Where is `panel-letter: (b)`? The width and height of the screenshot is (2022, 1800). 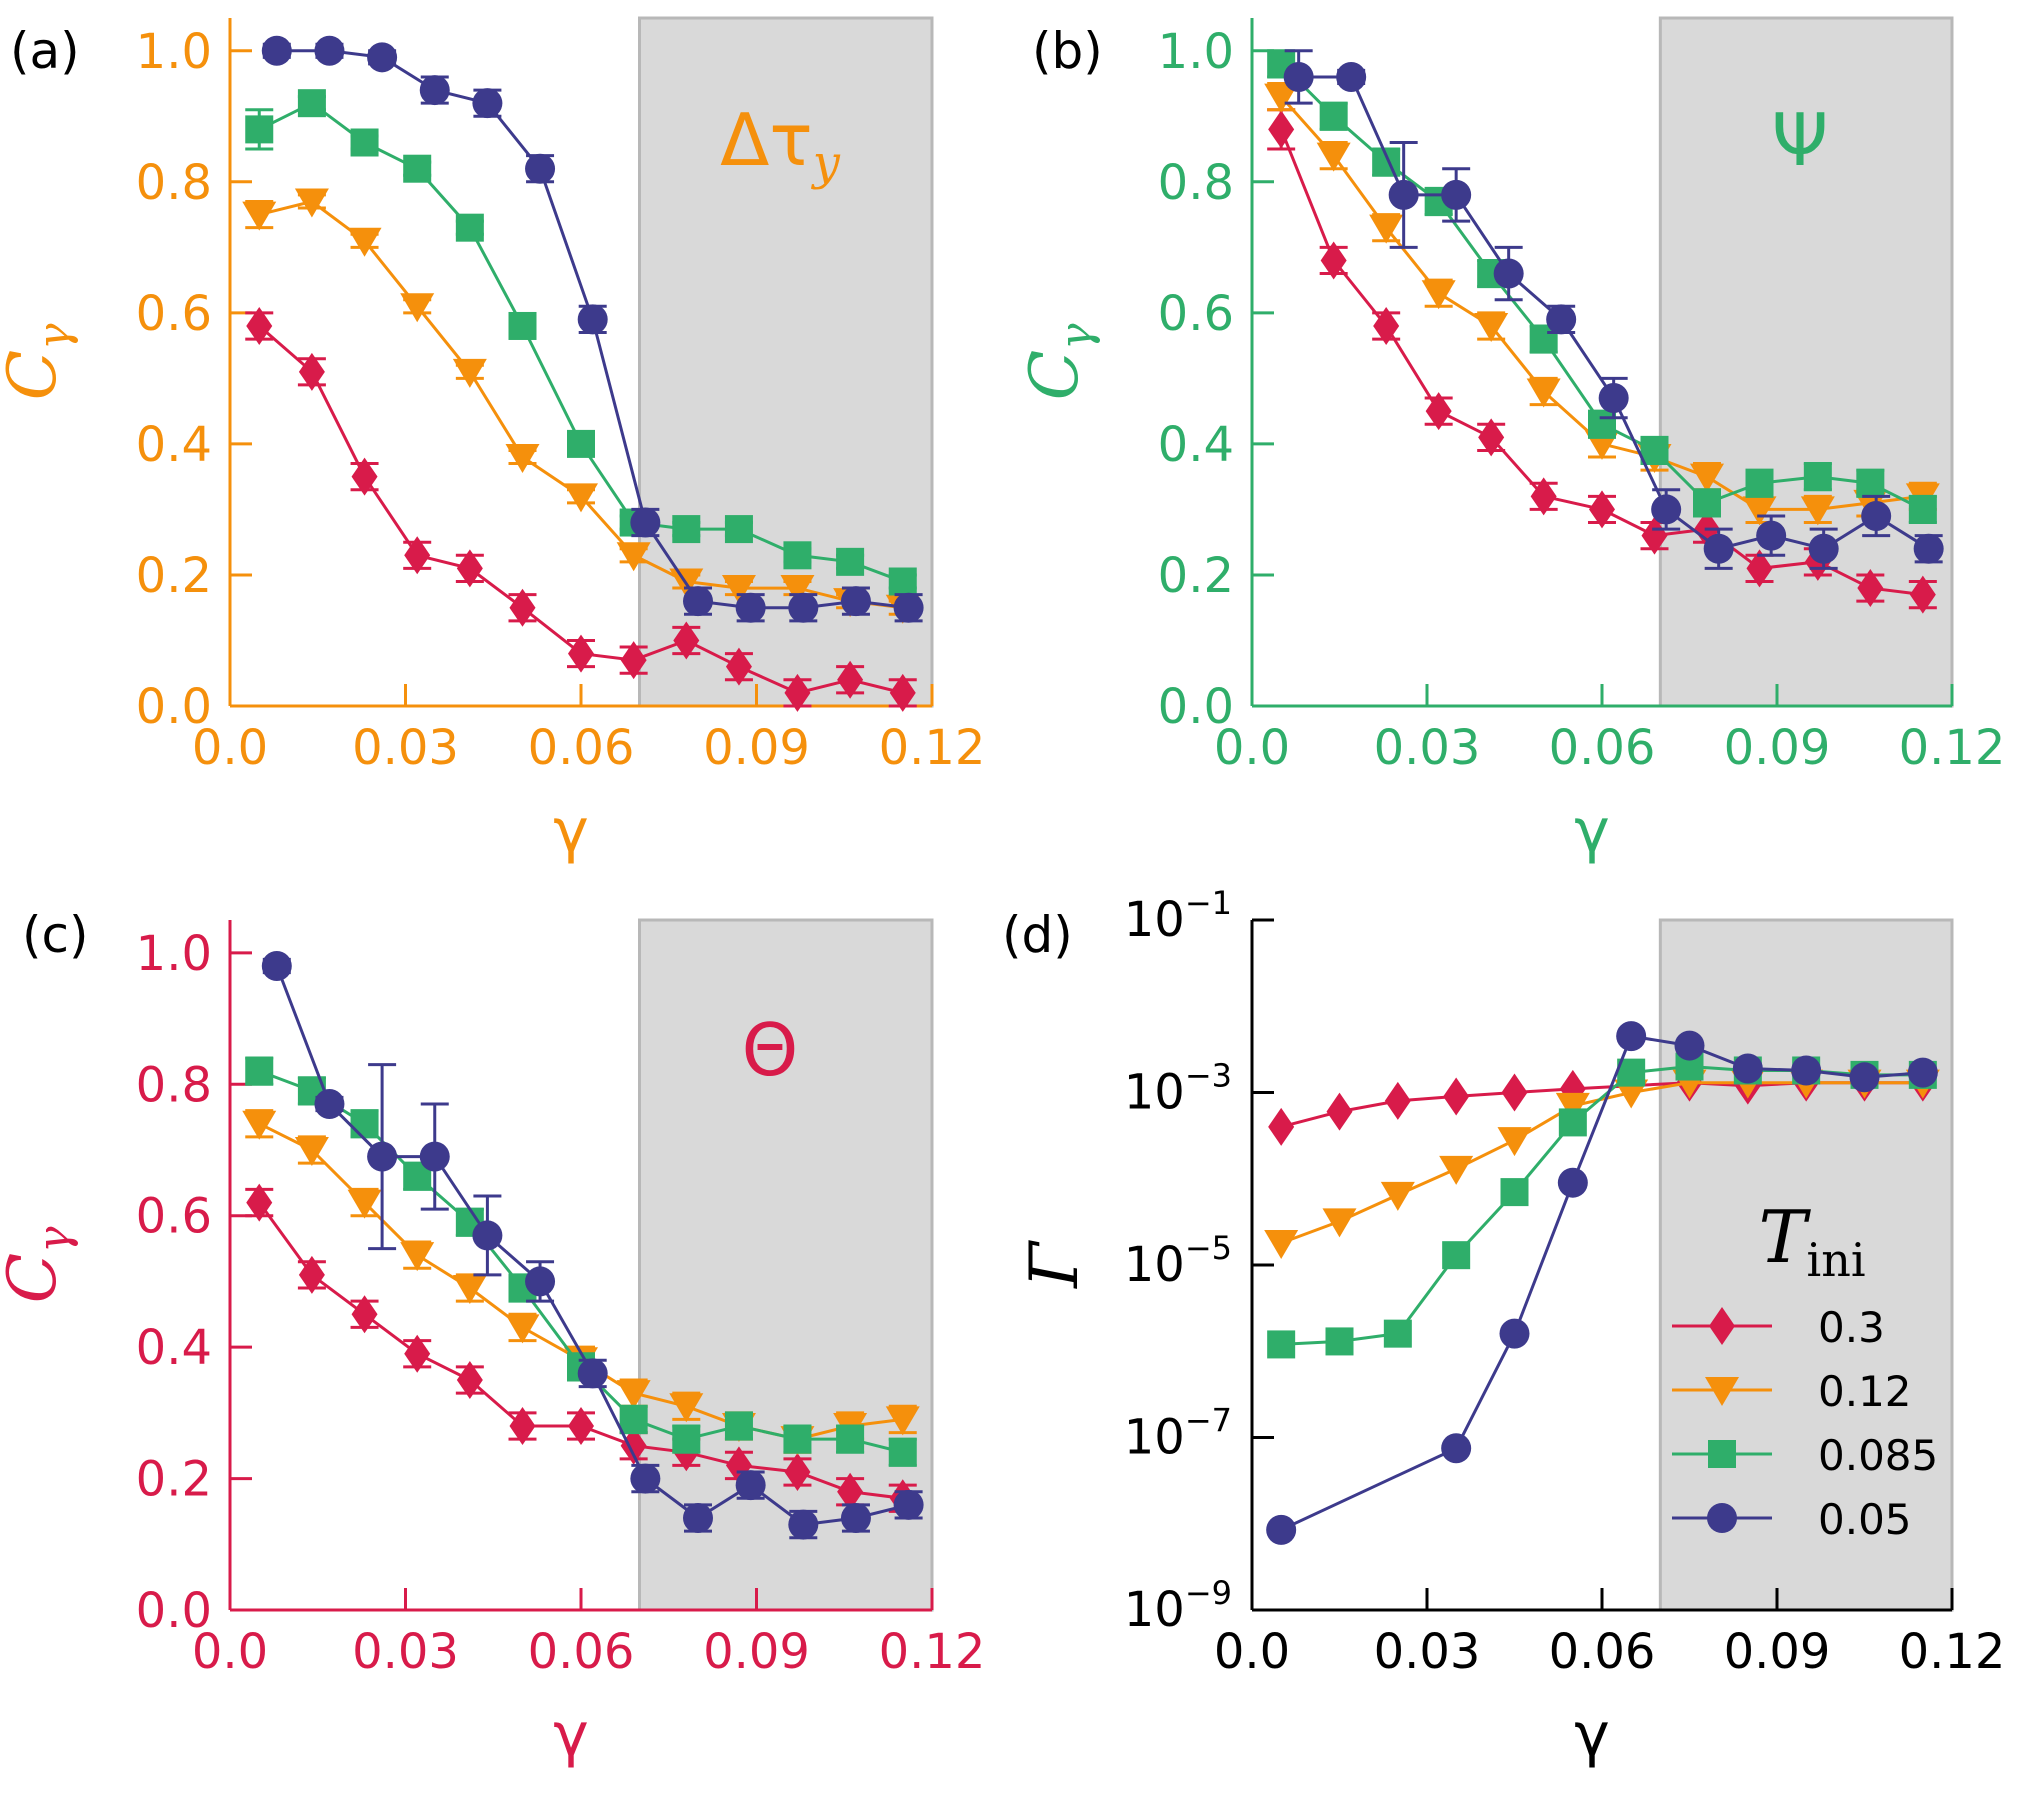
panel-letter: (b) is located at coordinates (1067, 51).